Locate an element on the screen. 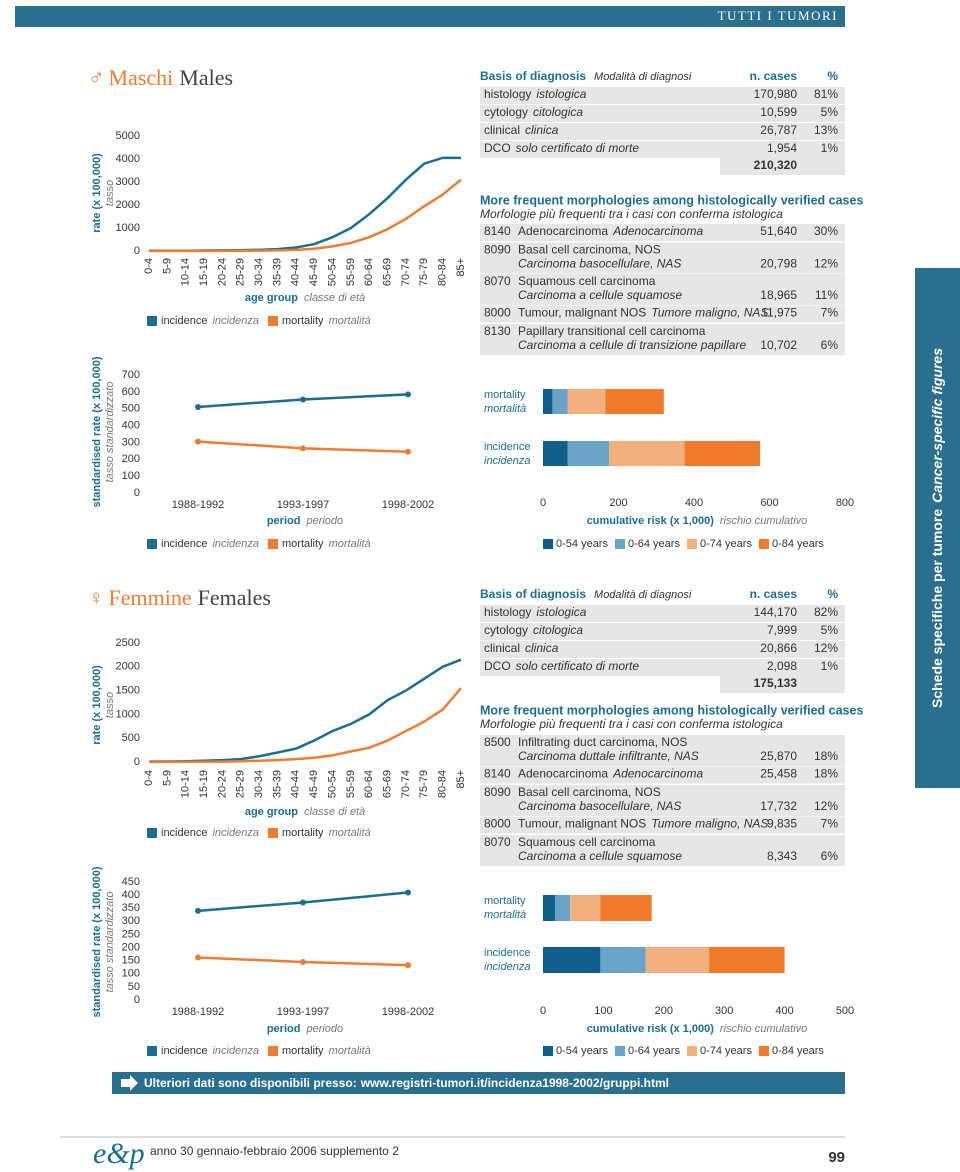 The height and width of the screenshot is (1172, 960). morph-n: 10,702 is located at coordinates (778, 345).